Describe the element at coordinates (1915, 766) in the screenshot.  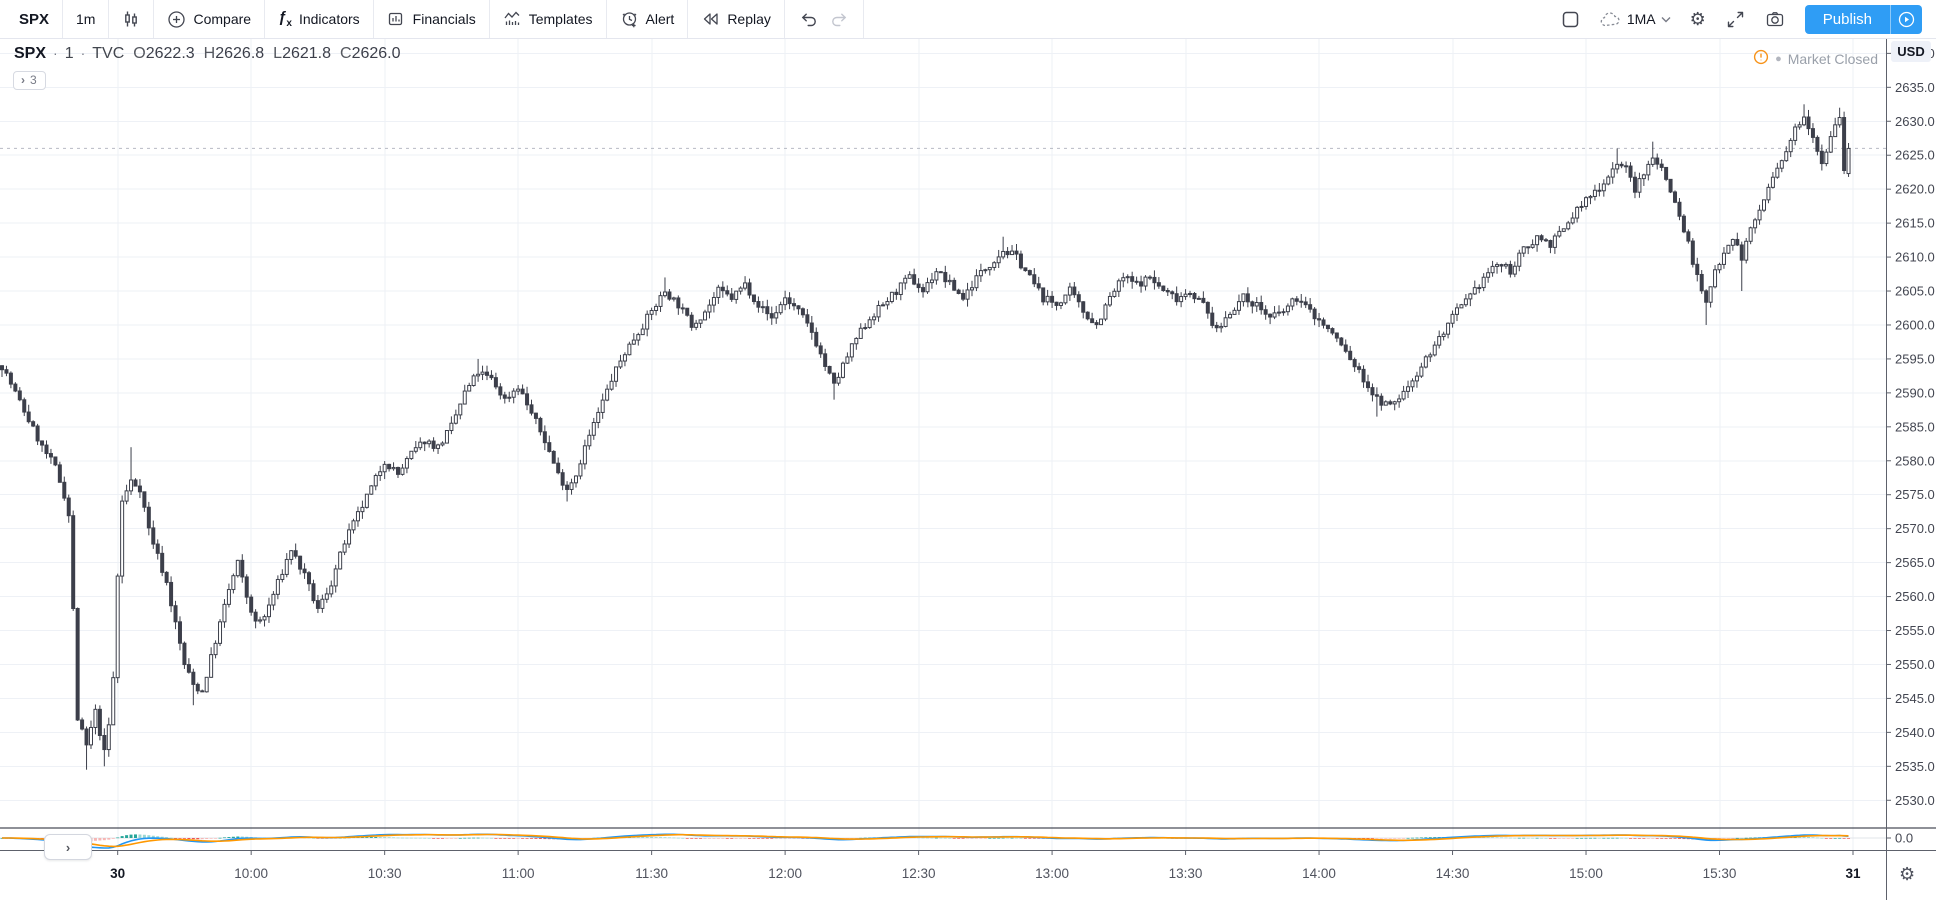
I see `svg-text: 2535.0` at that location.